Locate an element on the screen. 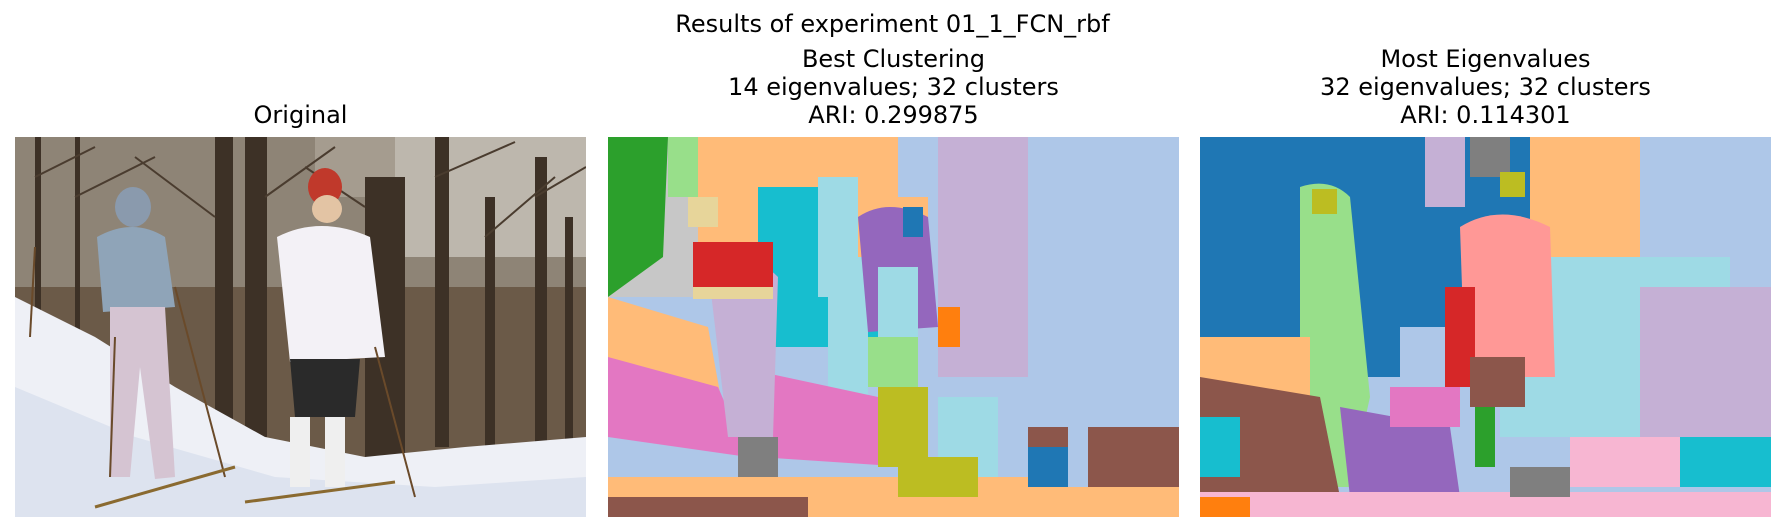 This screenshot has width=1785, height=532. panel-subtitle-eigen: 14 eigenvalues; 32 clusters is located at coordinates (893, 87).